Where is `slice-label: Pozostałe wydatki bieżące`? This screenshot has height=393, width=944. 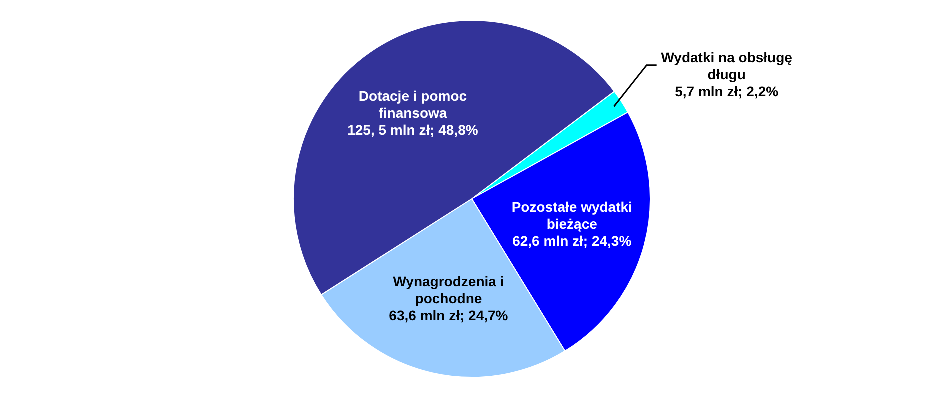 slice-label: Pozostałe wydatki bieżące is located at coordinates (572, 215).